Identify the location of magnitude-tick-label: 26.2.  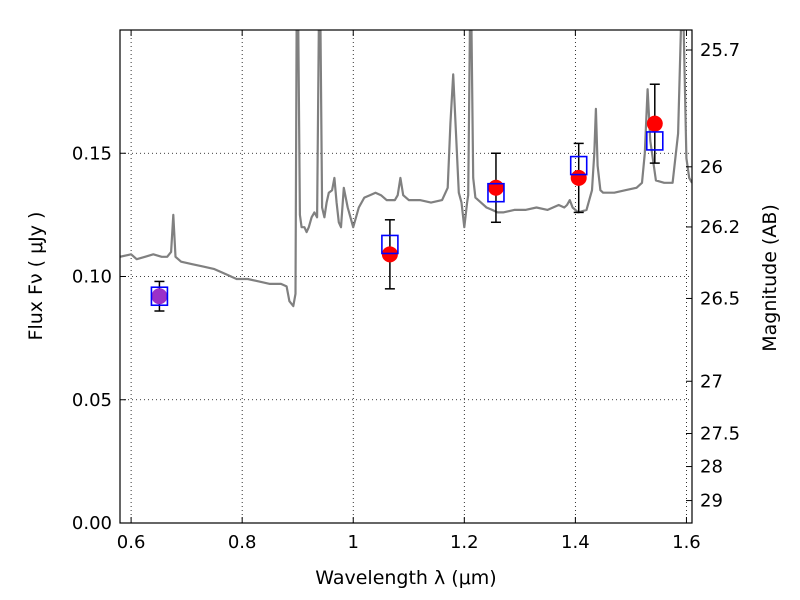
(720, 227).